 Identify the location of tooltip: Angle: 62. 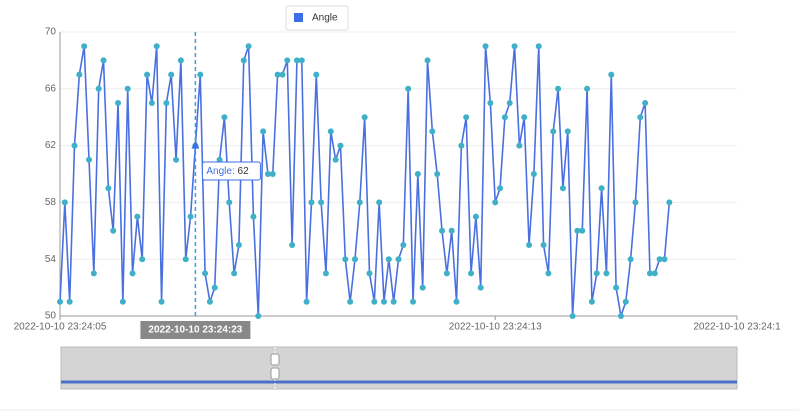
(231, 171).